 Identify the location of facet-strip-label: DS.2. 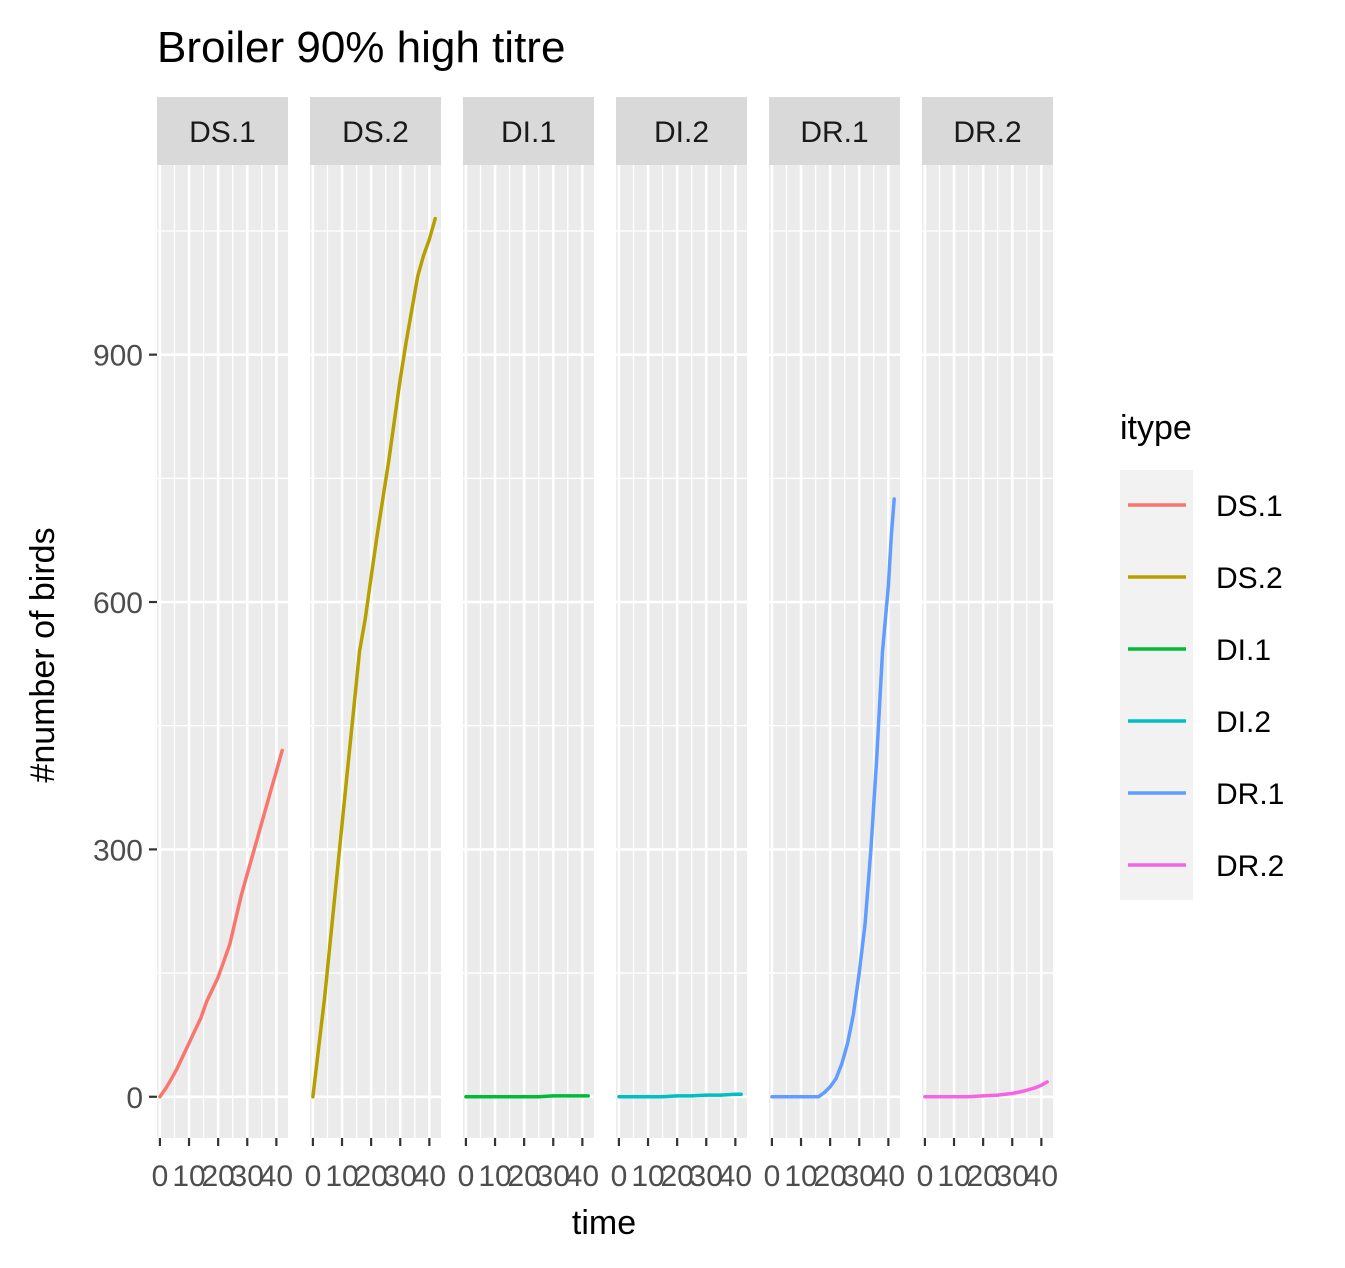
(375, 132).